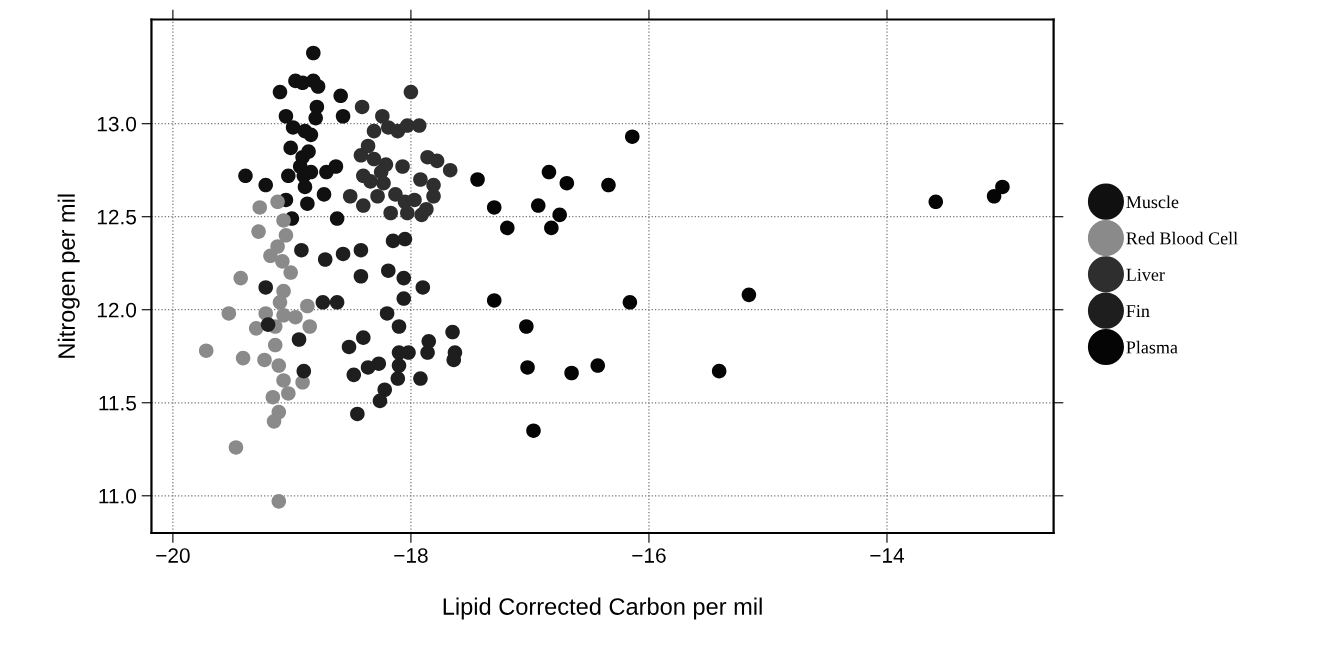  I want to click on x-tick-label: −20, so click(173, 555).